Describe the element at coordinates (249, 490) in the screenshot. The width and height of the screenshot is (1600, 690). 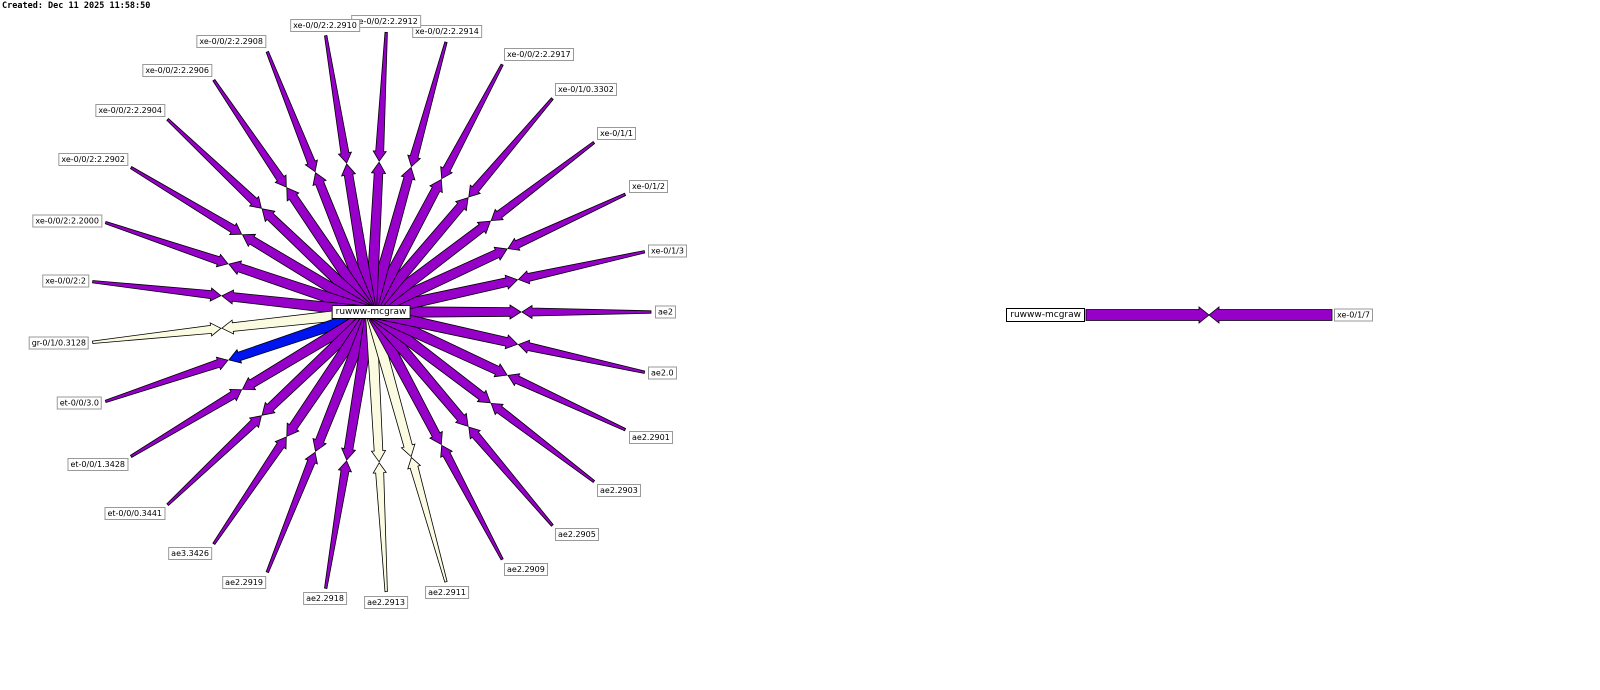
I see `link-ae3.3426-out` at that location.